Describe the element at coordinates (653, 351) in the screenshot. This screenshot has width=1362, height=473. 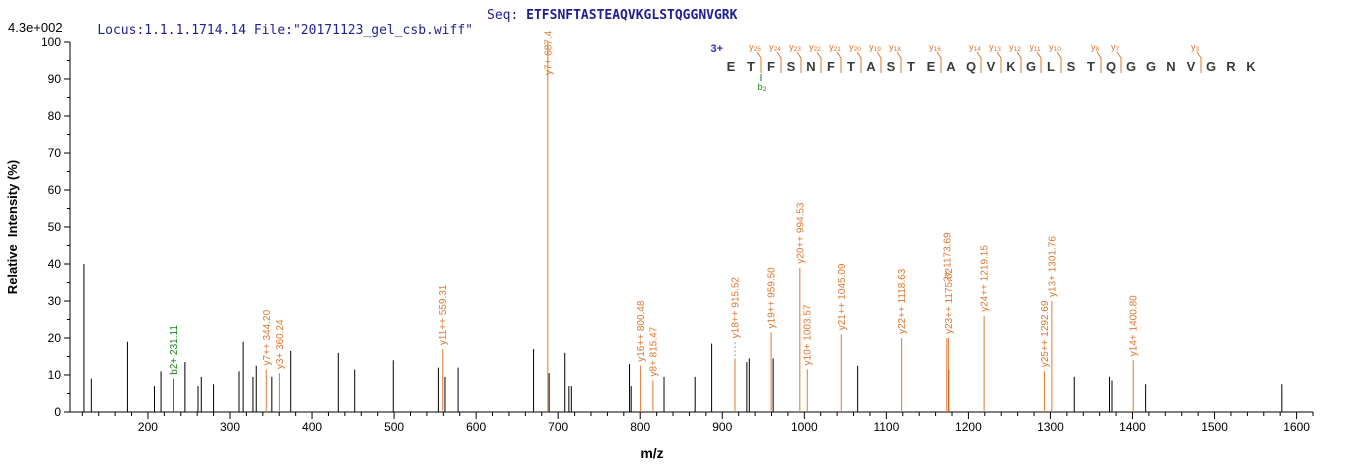
I see `peak-label: y8+ 815.47` at that location.